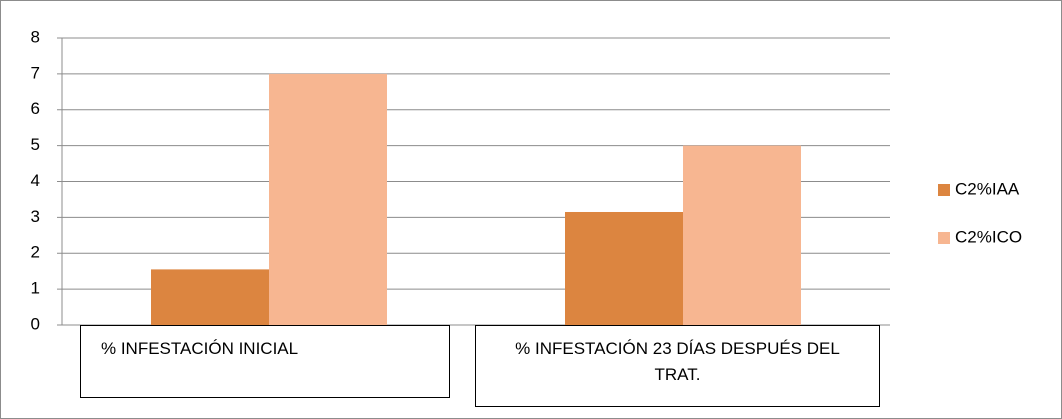  What do you see at coordinates (35, 36) in the screenshot?
I see `y-tick-label: 8` at bounding box center [35, 36].